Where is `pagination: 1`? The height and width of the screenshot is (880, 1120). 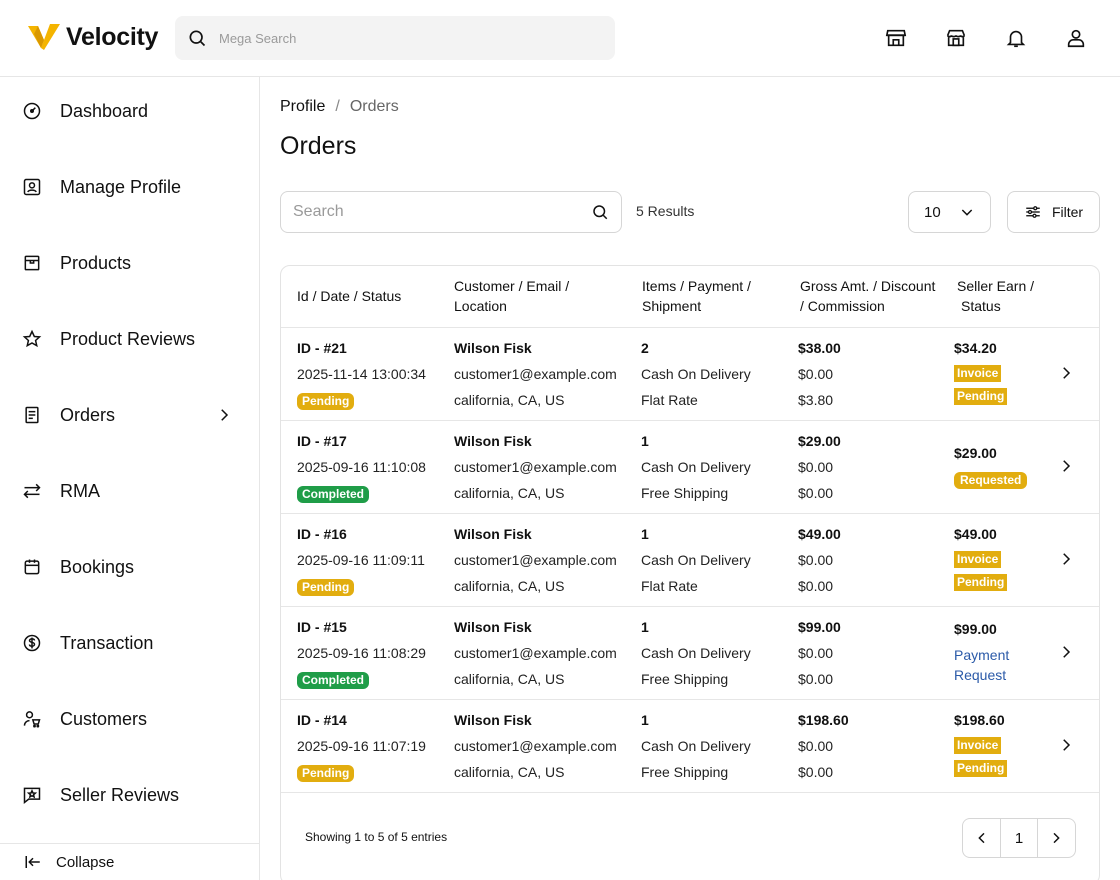
pagination: 1 is located at coordinates (1019, 838).